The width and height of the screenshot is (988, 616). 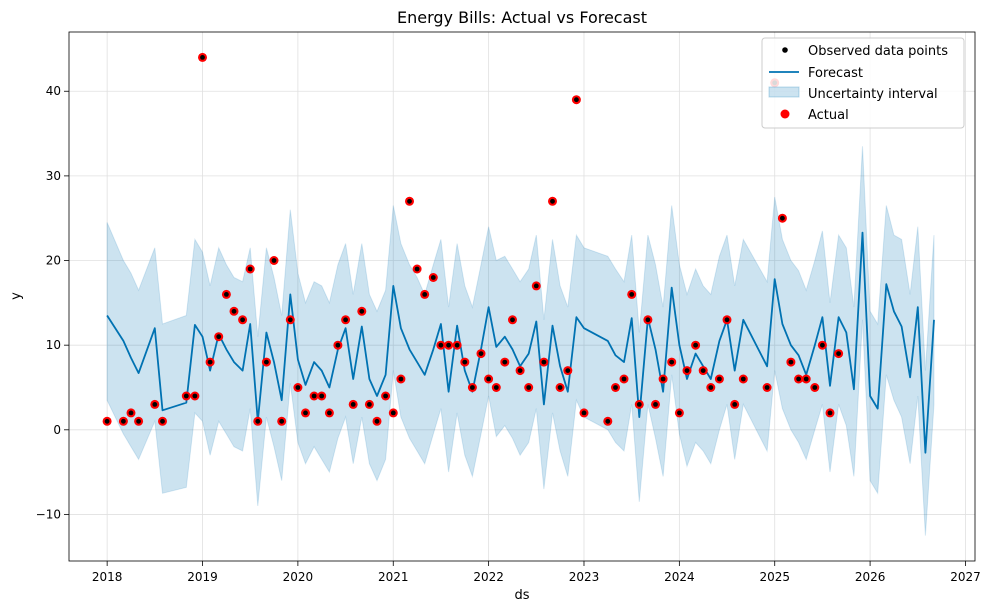 I want to click on y-tick-label: 40, so click(x=53, y=91).